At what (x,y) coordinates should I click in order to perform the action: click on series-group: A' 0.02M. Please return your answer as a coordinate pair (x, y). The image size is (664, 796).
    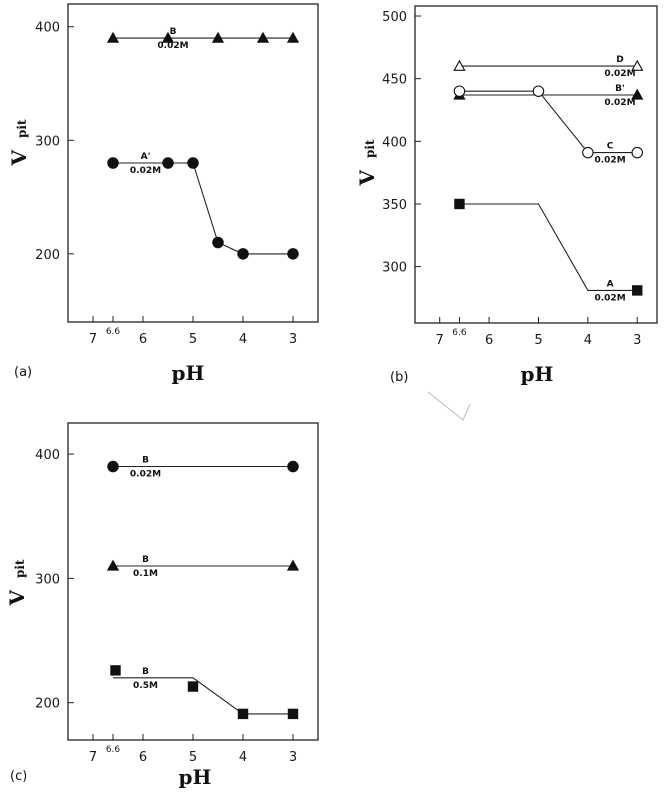
    Looking at the image, I should click on (203, 206).